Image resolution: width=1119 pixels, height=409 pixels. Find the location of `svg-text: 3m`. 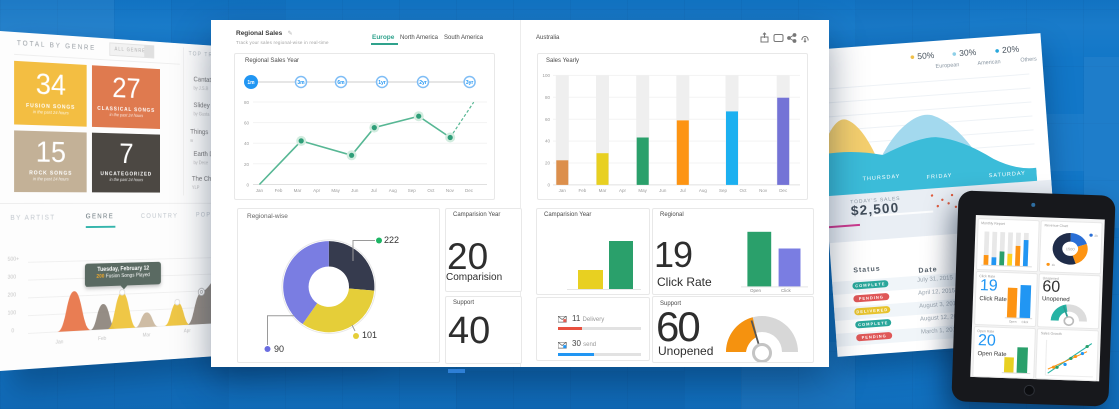

svg-text: 3m is located at coordinates (301, 83).